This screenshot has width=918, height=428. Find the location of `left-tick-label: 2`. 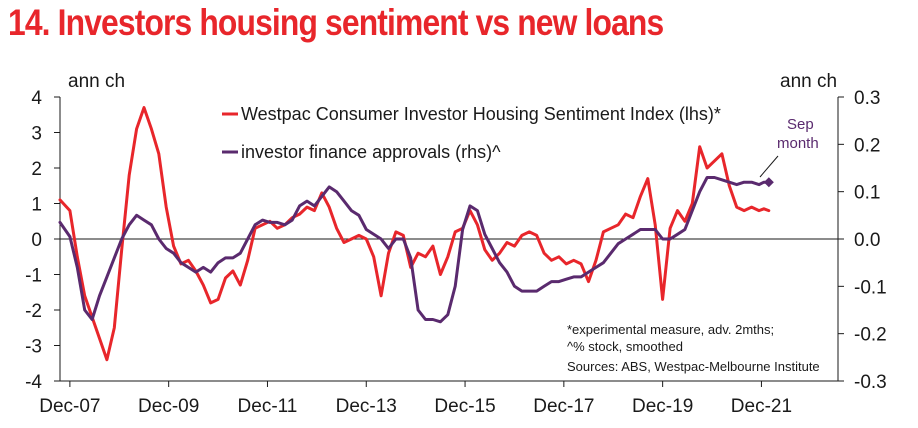

left-tick-label: 2 is located at coordinates (36, 169).